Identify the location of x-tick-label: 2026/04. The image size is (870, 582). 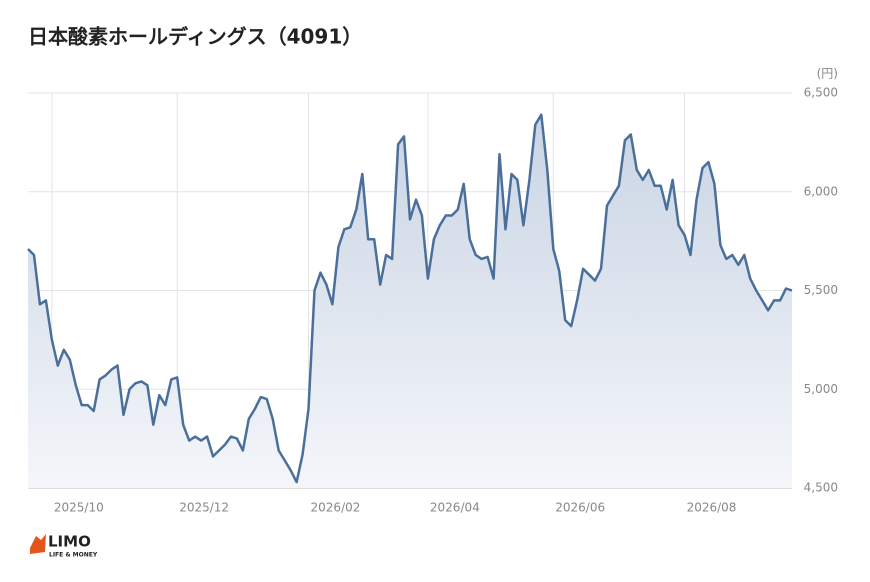
(455, 508).